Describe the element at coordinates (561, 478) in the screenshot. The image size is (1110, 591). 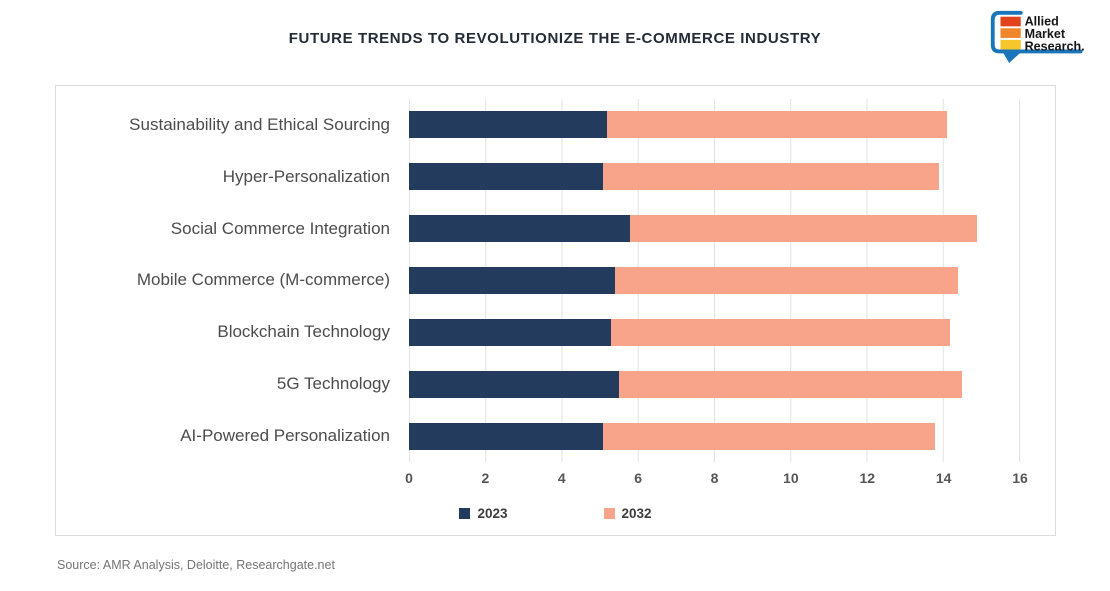
I see `x-axis-tick: 4` at that location.